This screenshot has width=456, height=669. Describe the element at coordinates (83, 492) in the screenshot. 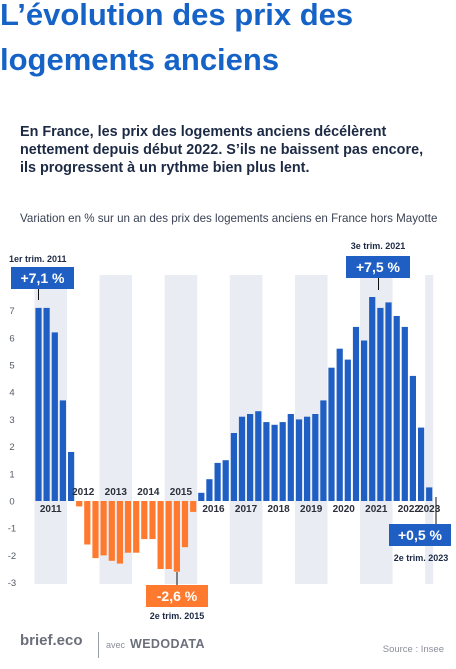

I see `x-tick-label-2012: 2012` at that location.